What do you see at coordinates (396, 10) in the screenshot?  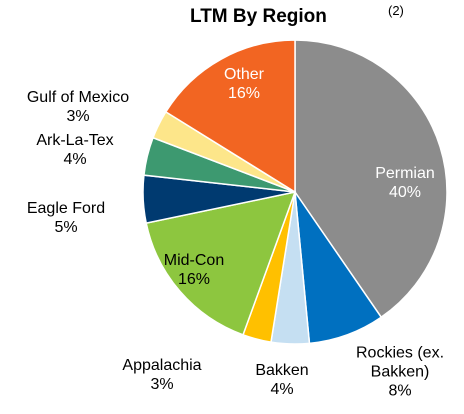 I see `title-note: (2)` at bounding box center [396, 10].